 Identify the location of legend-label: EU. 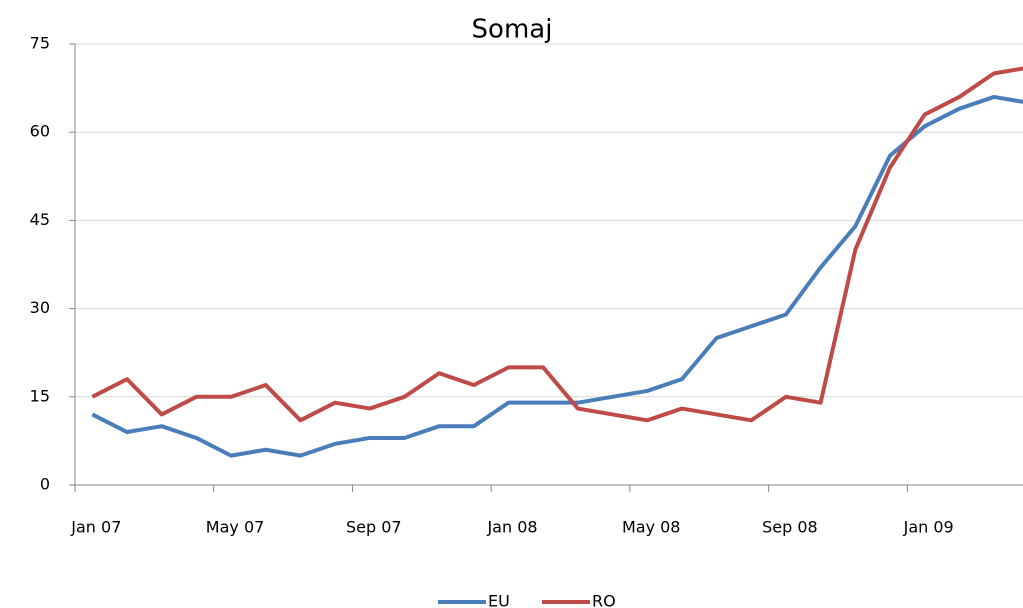
(499, 600).